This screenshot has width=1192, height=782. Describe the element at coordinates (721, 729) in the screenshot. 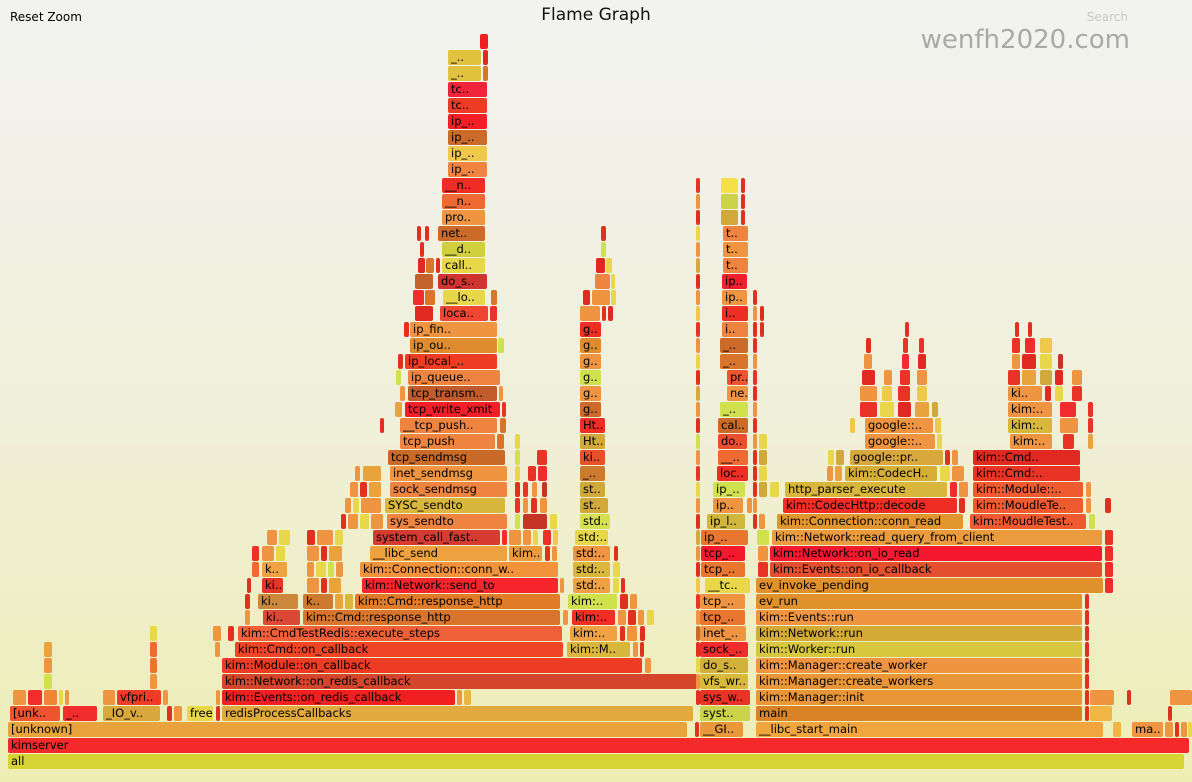

I see `frame: __GI..` at that location.